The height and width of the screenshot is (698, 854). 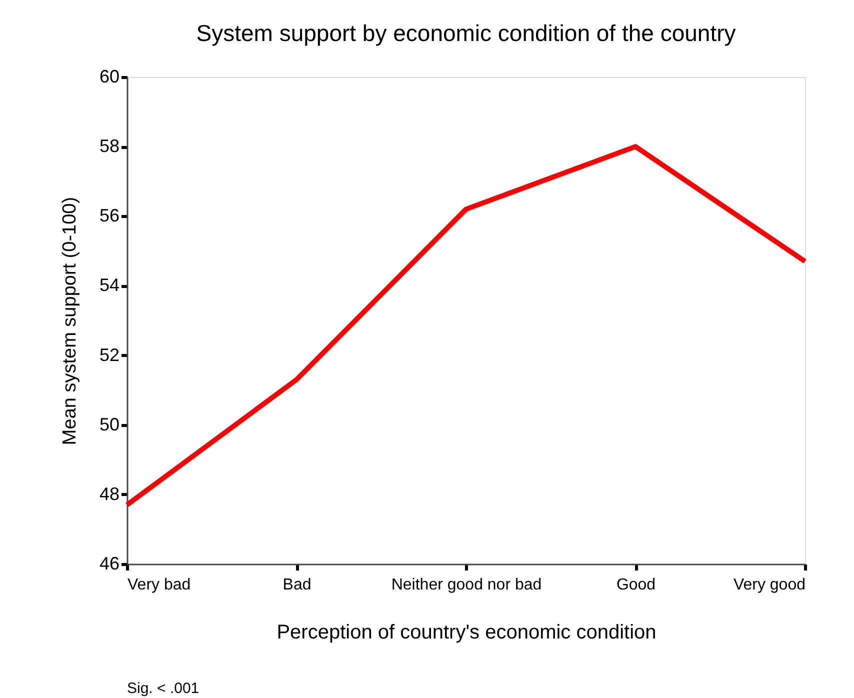 What do you see at coordinates (769, 585) in the screenshot?
I see `x-tick-label: Very good` at bounding box center [769, 585].